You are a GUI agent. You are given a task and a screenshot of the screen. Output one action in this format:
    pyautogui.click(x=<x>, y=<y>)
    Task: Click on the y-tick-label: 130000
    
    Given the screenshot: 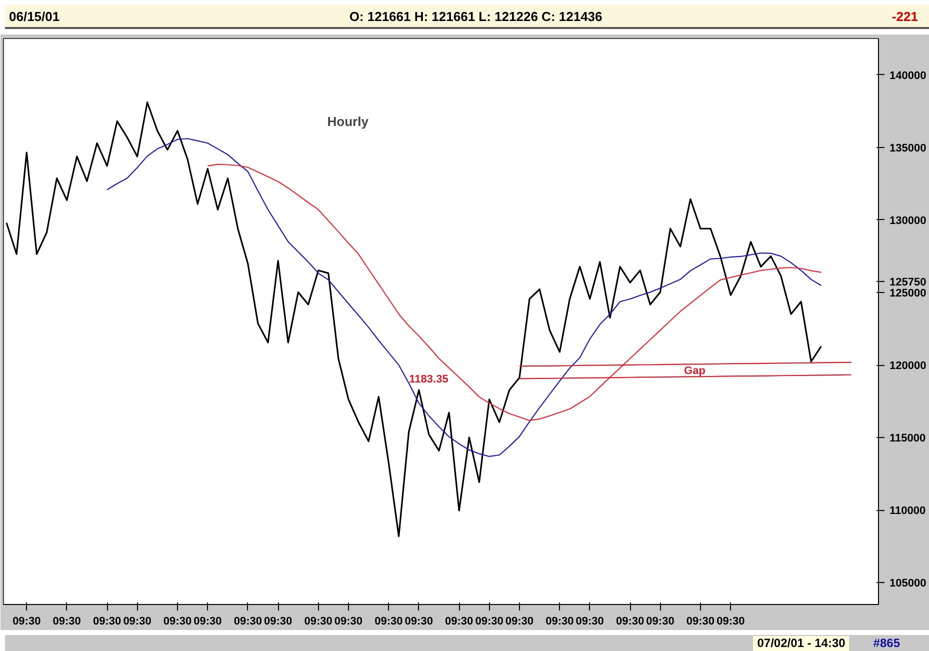 What is the action you would take?
    pyautogui.click(x=908, y=220)
    